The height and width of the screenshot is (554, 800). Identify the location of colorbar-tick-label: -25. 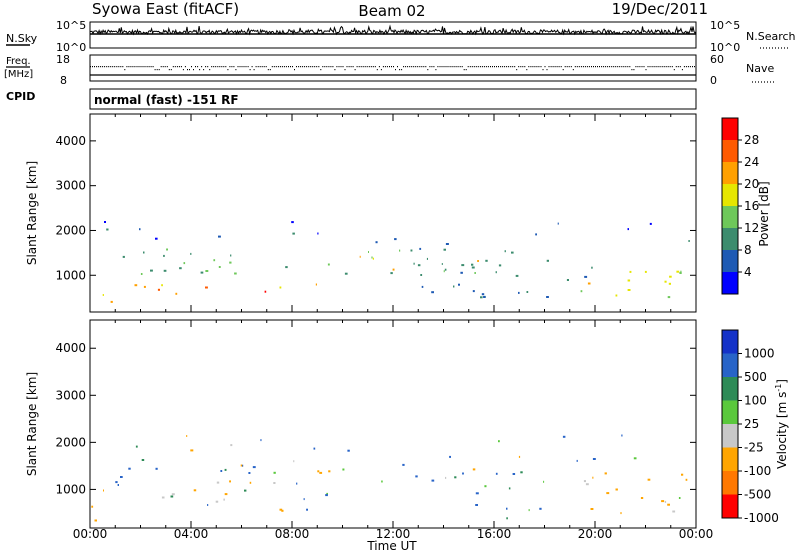
(754, 448).